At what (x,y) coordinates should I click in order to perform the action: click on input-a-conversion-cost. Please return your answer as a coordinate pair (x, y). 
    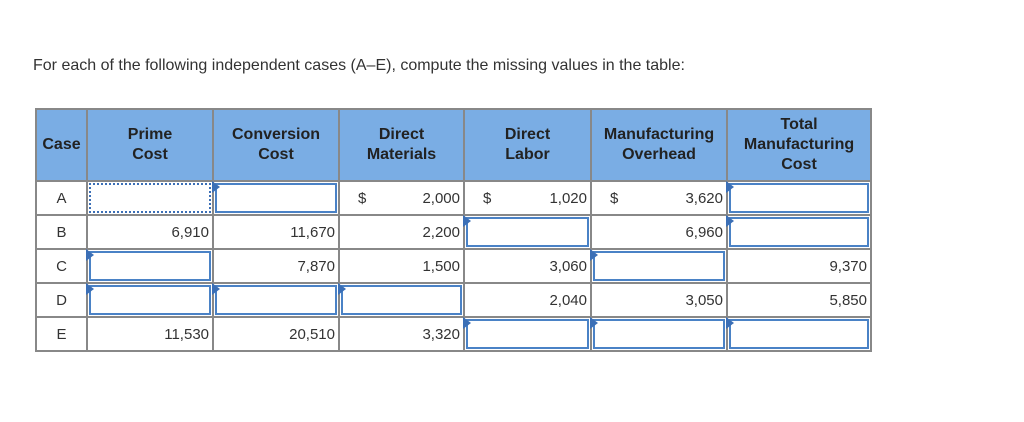
    Looking at the image, I should click on (276, 198).